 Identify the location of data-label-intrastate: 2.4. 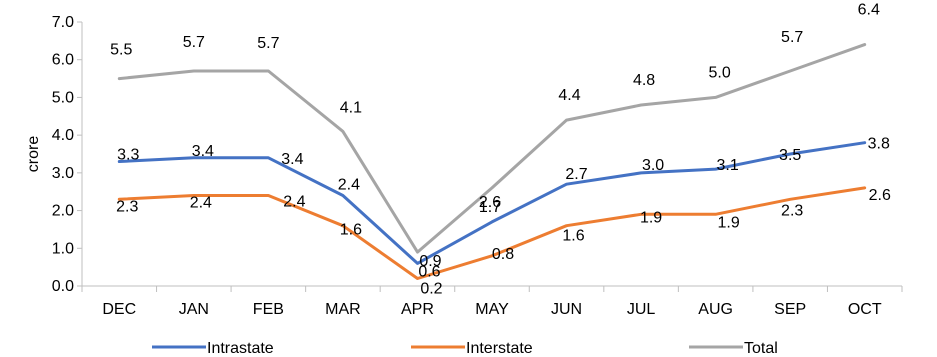
(349, 184).